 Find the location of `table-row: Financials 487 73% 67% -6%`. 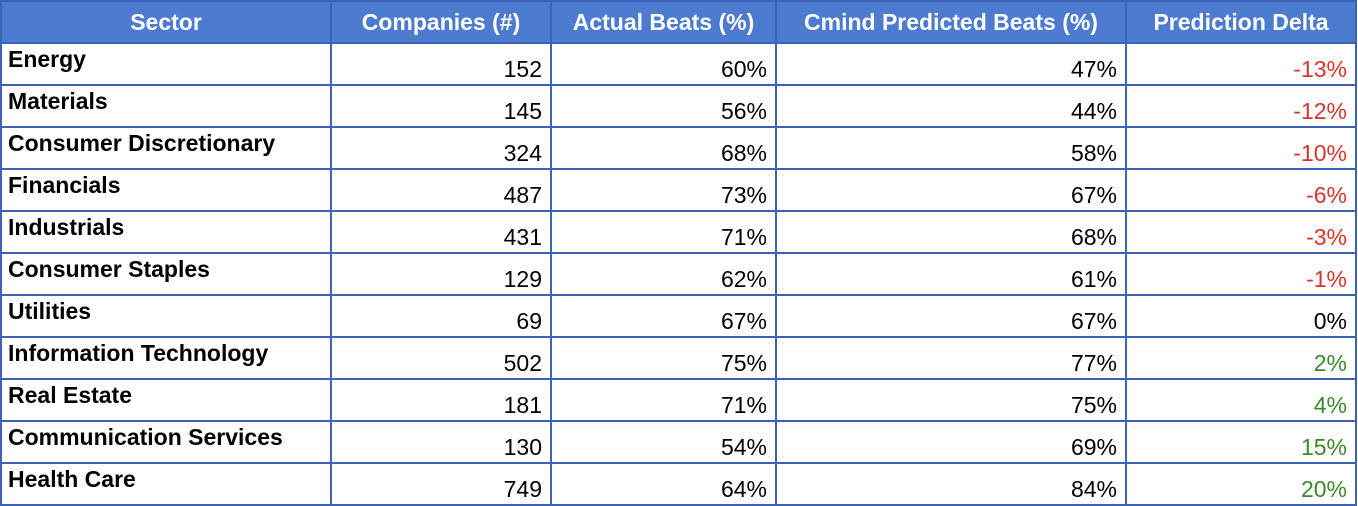

table-row: Financials 487 73% 67% -6% is located at coordinates (678, 190).